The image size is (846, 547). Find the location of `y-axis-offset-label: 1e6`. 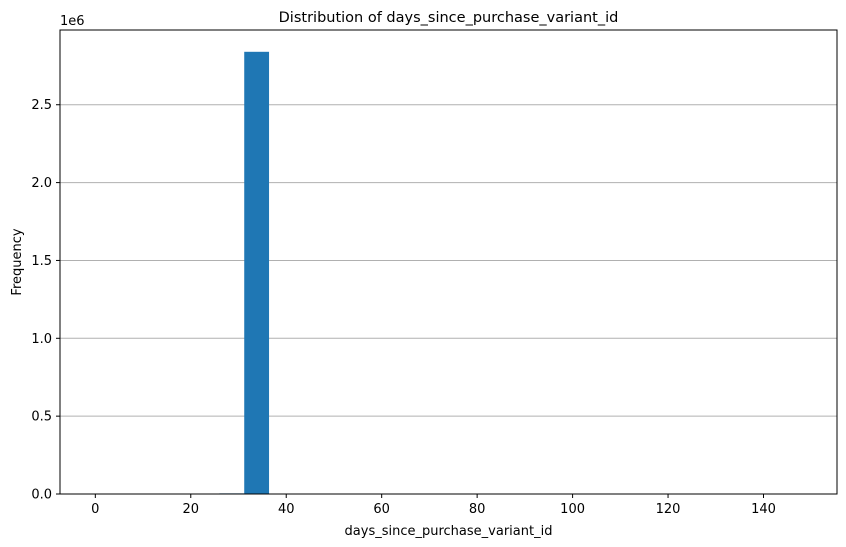

y-axis-offset-label: 1e6 is located at coordinates (72, 21).